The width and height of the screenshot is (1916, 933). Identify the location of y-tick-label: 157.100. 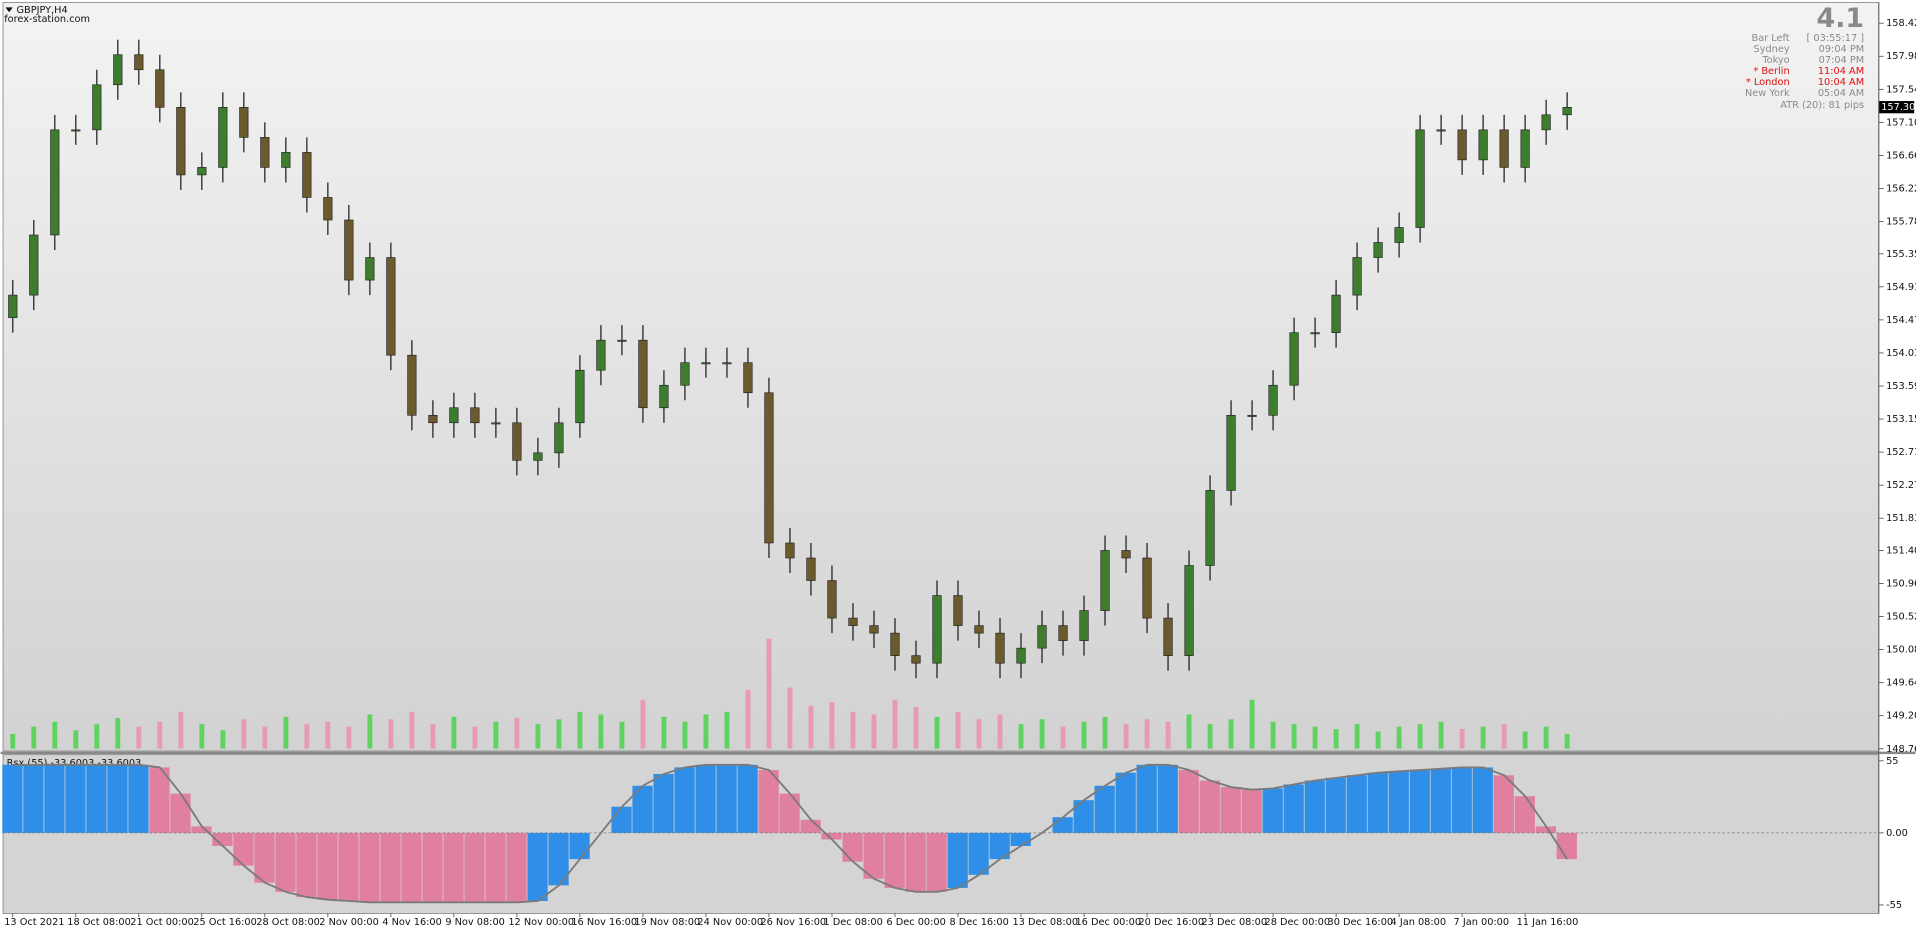
(1901, 122).